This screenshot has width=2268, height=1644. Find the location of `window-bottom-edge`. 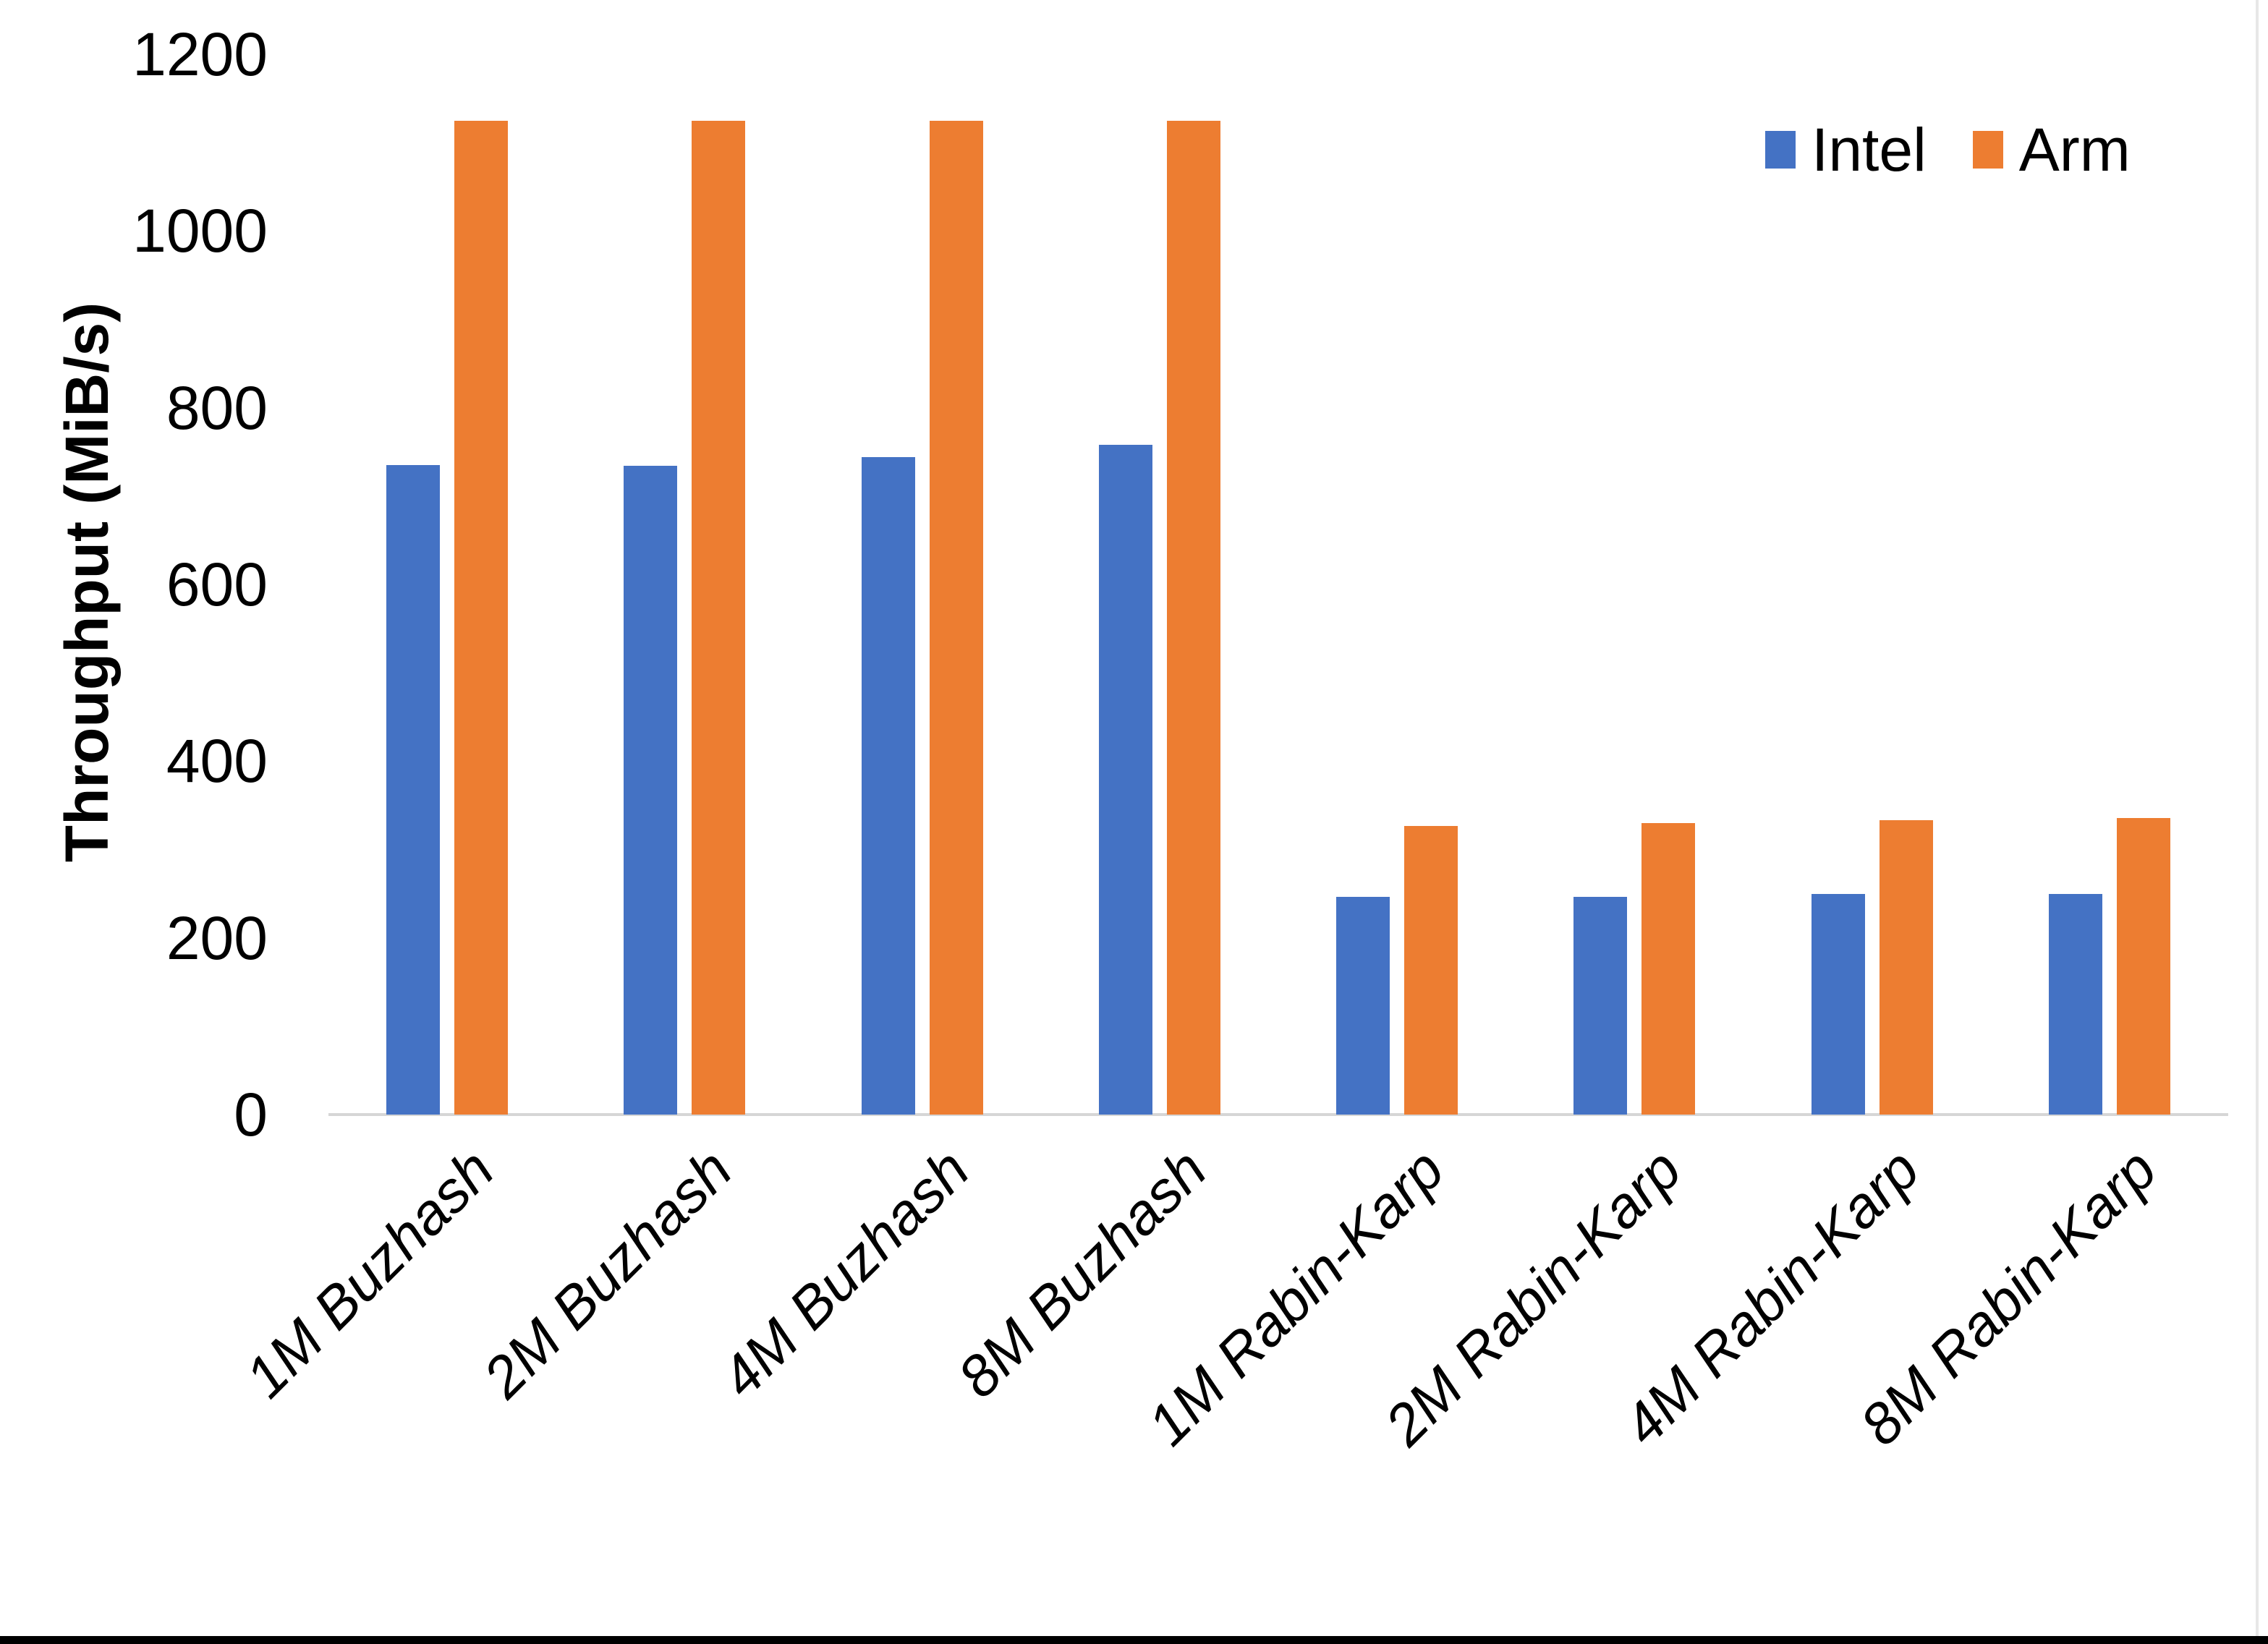

window-bottom-edge is located at coordinates (1134, 1640).